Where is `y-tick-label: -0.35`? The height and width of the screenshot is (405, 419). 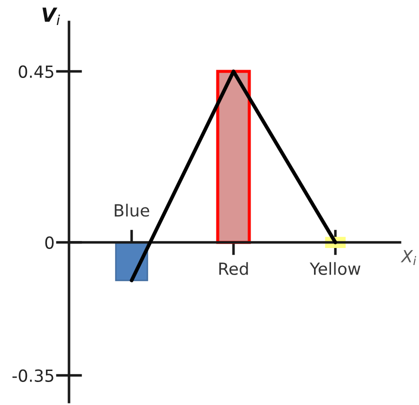
y-tick-label: -0.35 is located at coordinates (33, 375).